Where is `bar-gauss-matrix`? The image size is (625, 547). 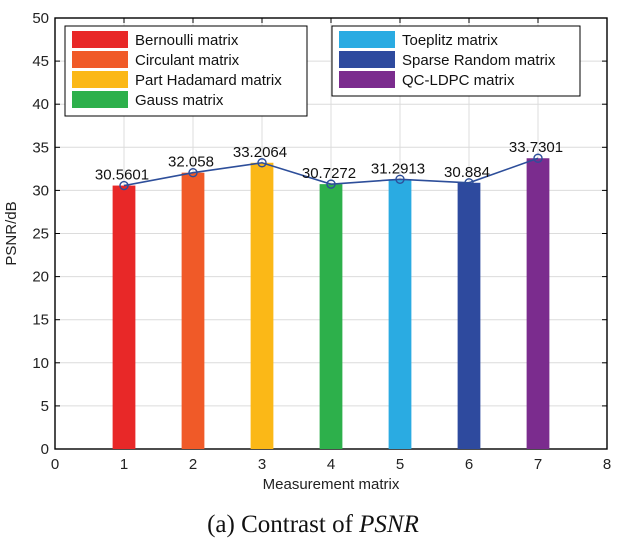 bar-gauss-matrix is located at coordinates (331, 316).